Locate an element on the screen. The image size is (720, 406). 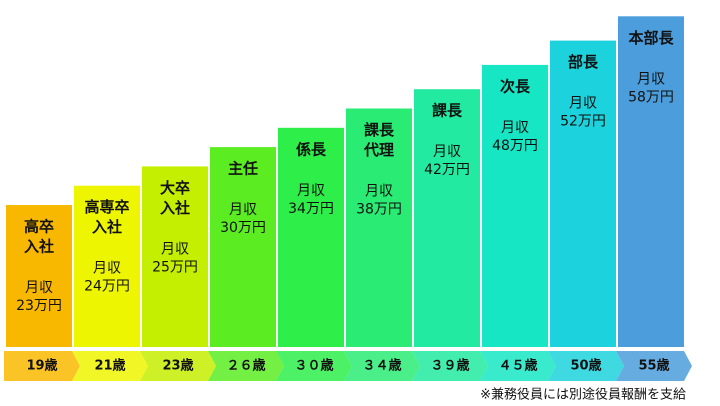
step-title: 主任 is located at coordinates (243, 169).